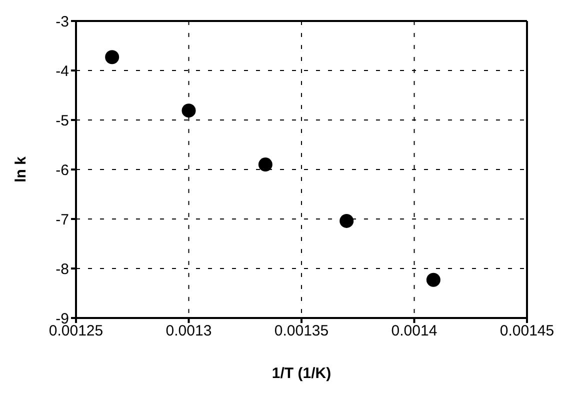  I want to click on y-tick-label: -4, so click(62, 71).